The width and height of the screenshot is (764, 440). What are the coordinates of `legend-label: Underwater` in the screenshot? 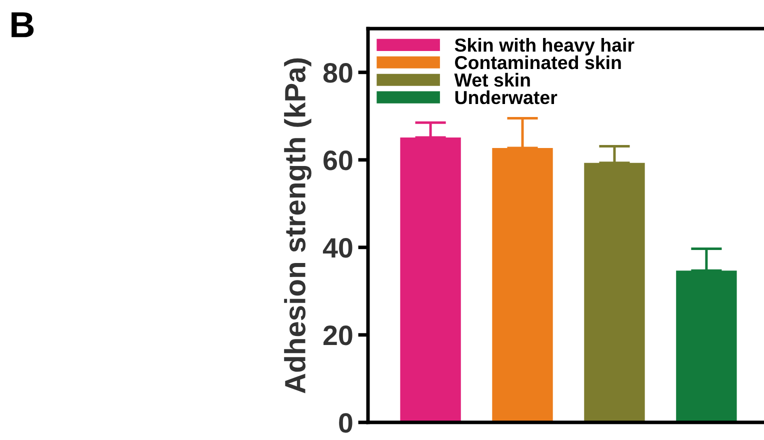 It's located at (506, 97).